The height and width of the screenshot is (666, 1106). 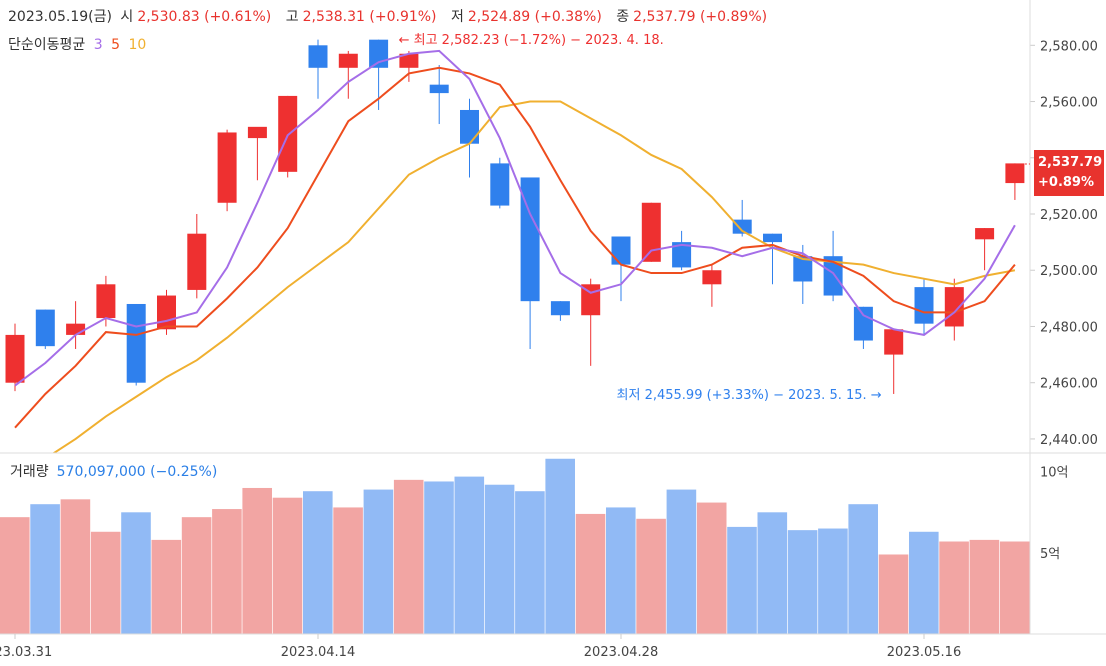 I want to click on header-close-label: 종, so click(x=623, y=17).